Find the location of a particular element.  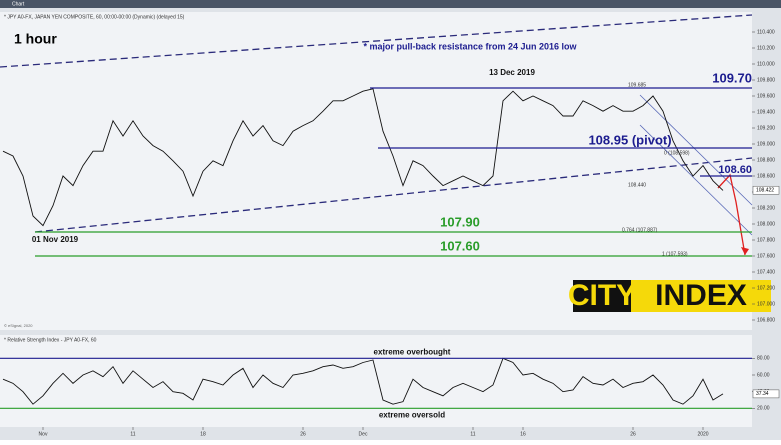

resistance-trendline is located at coordinates (376, 41).